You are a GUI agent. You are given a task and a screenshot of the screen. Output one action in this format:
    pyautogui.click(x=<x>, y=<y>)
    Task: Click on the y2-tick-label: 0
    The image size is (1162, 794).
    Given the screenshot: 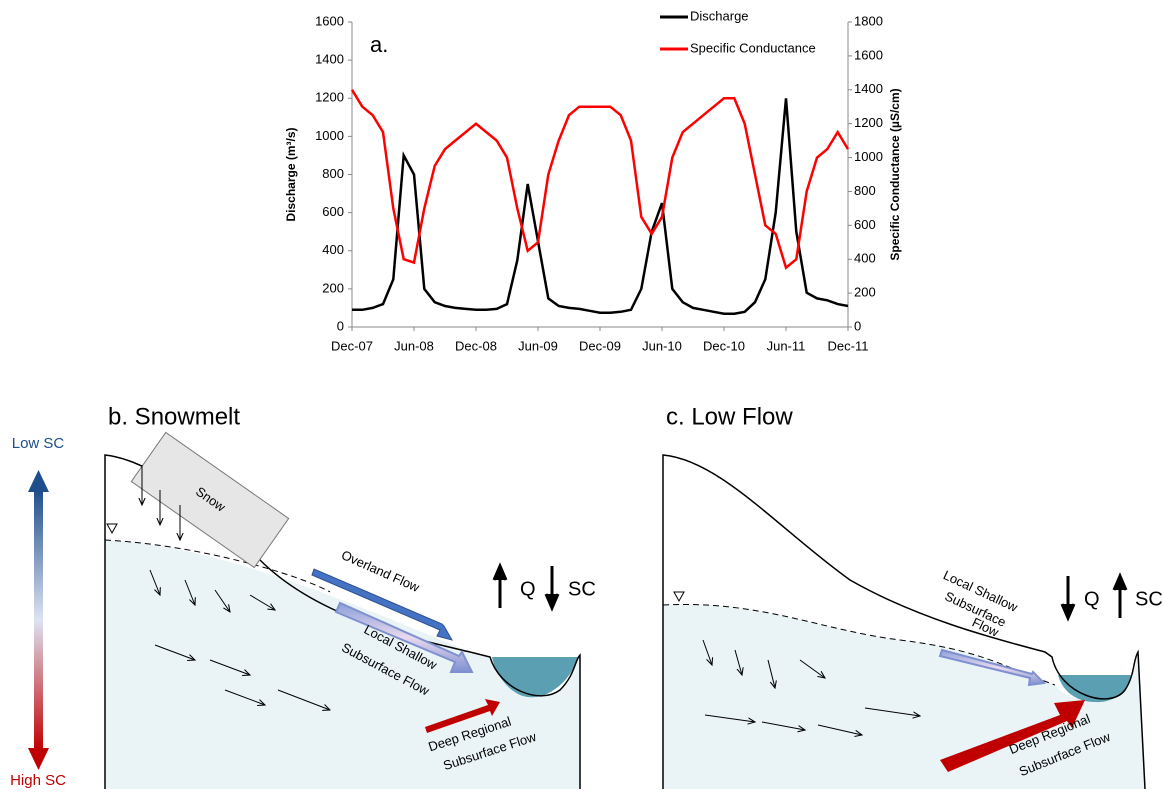 What is the action you would take?
    pyautogui.click(x=857, y=325)
    